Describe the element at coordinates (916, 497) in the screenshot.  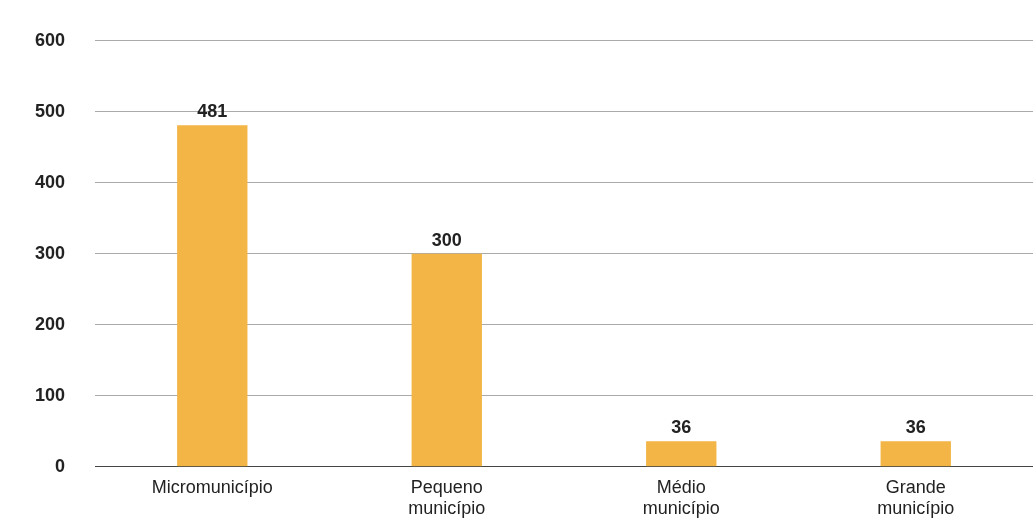
I see `x-tick-label: Grande município` at that location.